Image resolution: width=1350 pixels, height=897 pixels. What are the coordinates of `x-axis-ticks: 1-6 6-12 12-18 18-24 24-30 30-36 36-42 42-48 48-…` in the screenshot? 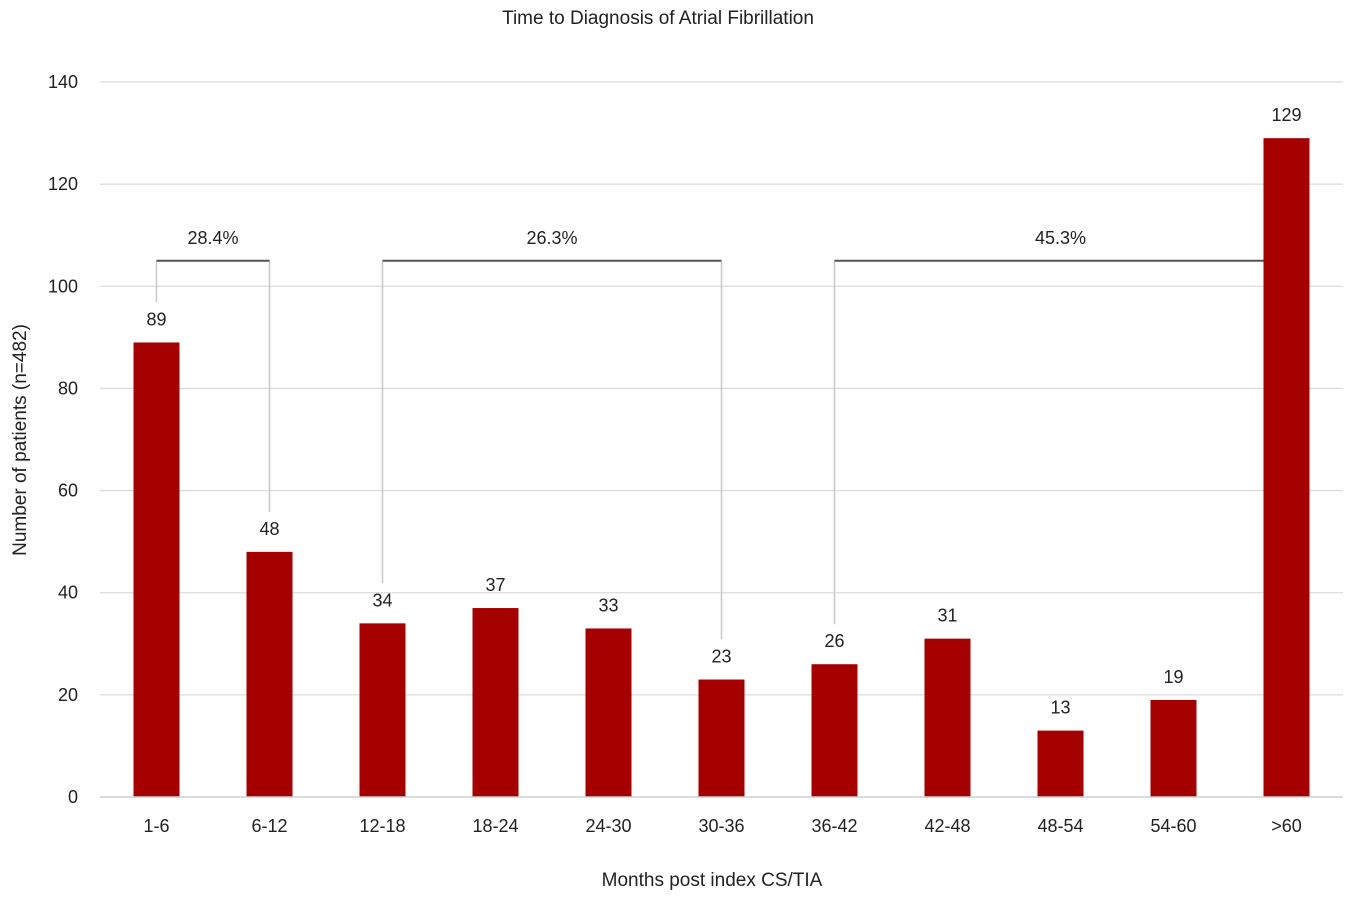 It's located at (722, 826).